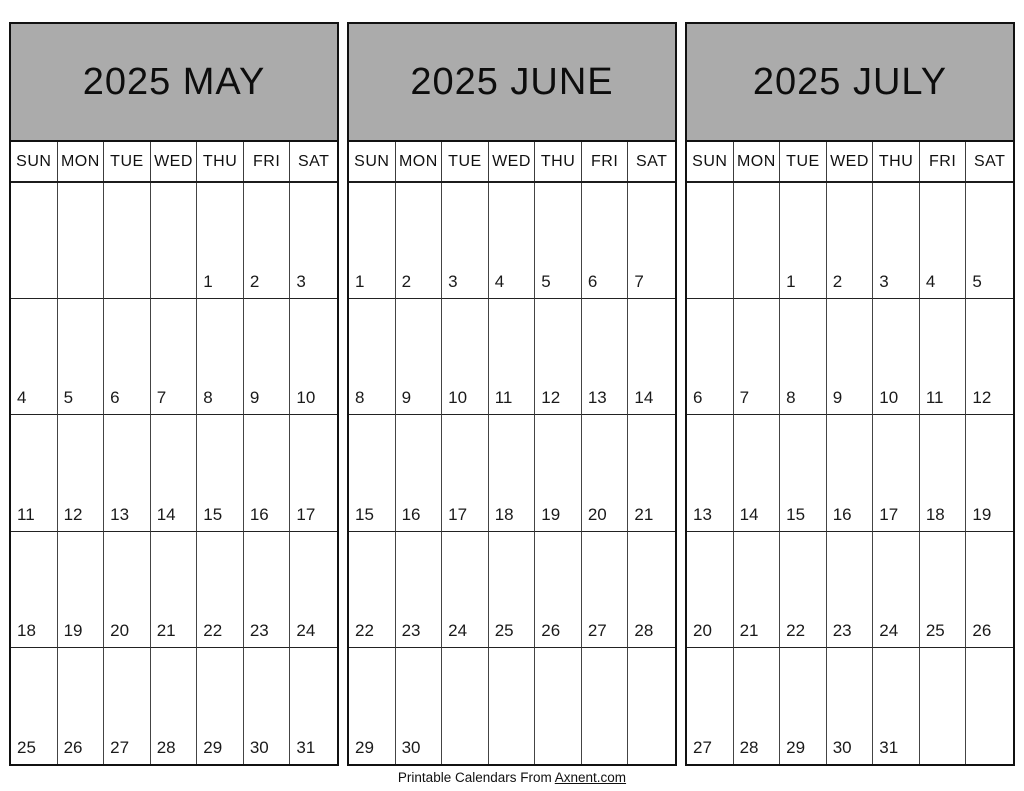 The height and width of the screenshot is (791, 1024). Describe the element at coordinates (306, 747) in the screenshot. I see `date-number: 31` at that location.